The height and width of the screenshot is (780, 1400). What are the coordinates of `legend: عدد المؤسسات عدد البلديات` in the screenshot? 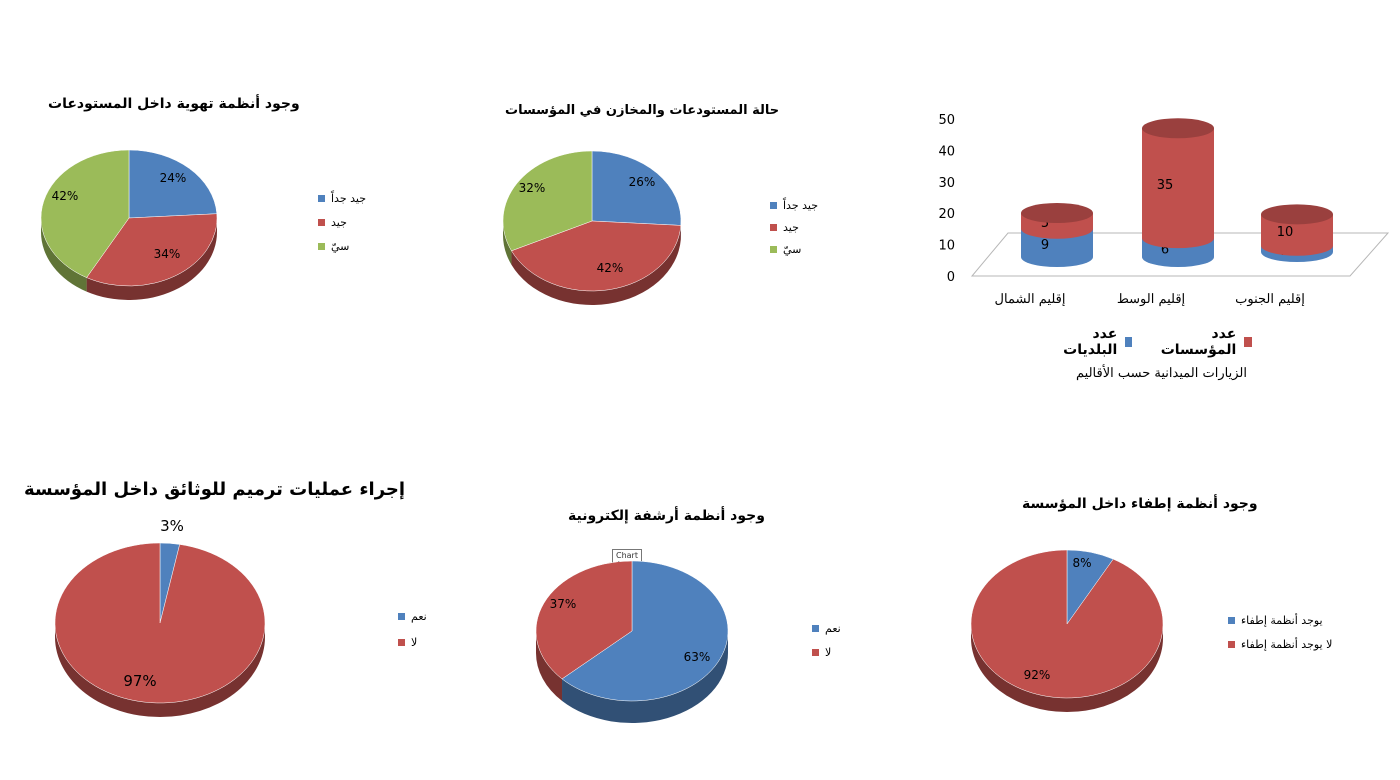 It's located at (1156, 342).